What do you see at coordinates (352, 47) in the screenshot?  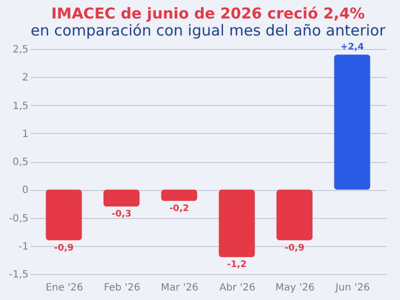 I see `data-label: +2,4` at bounding box center [352, 47].